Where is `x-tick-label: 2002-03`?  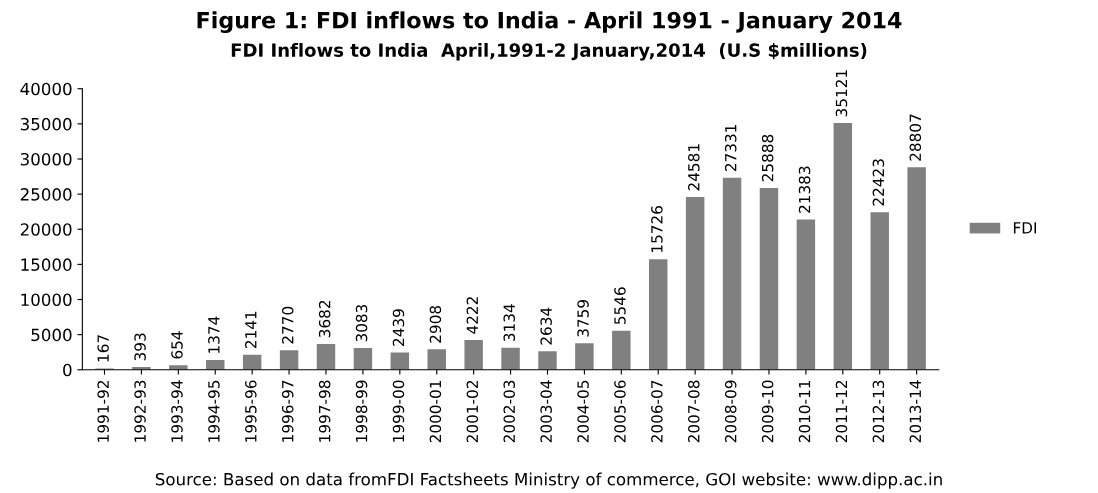
x-tick-label: 2002-03 is located at coordinates (509, 411).